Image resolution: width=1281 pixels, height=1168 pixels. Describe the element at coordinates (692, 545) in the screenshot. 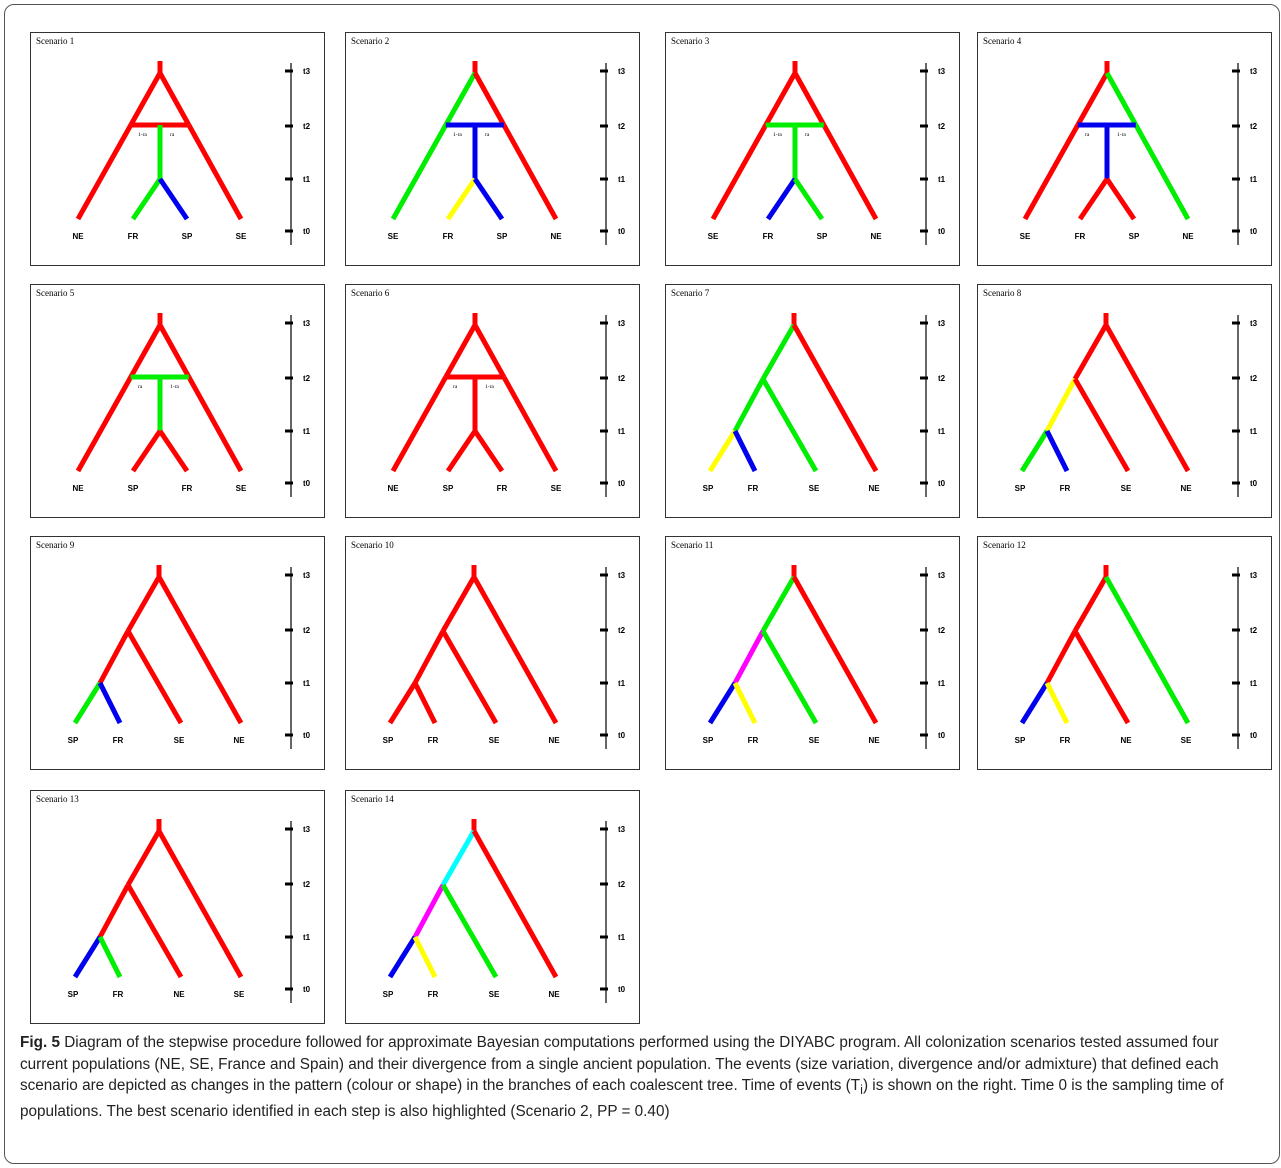

I see `scenario-title: Scenario 11` at that location.